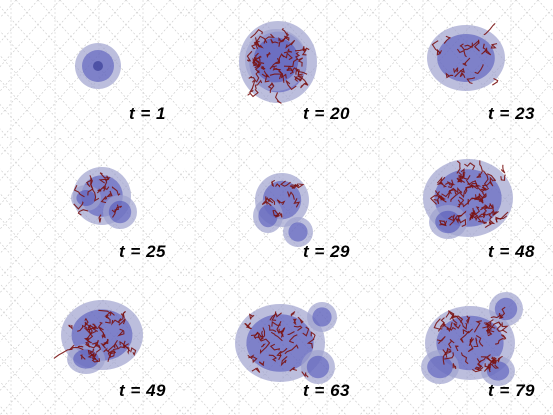  I want to click on panel-t63: t = 63, so click(276, 345).